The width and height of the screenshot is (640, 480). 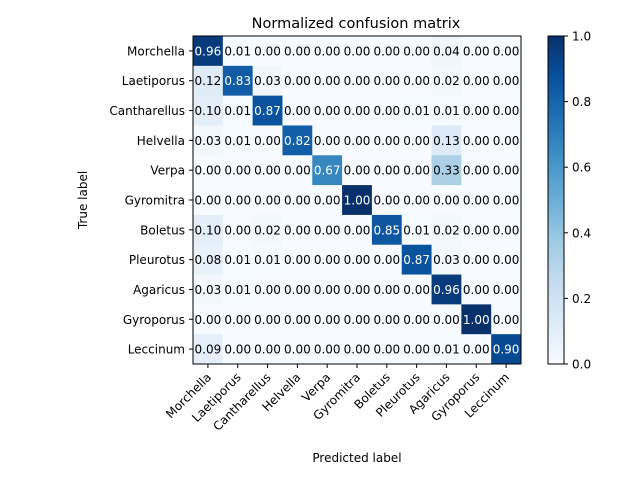 I want to click on y-tick-label: Boletus, so click(x=162, y=230).